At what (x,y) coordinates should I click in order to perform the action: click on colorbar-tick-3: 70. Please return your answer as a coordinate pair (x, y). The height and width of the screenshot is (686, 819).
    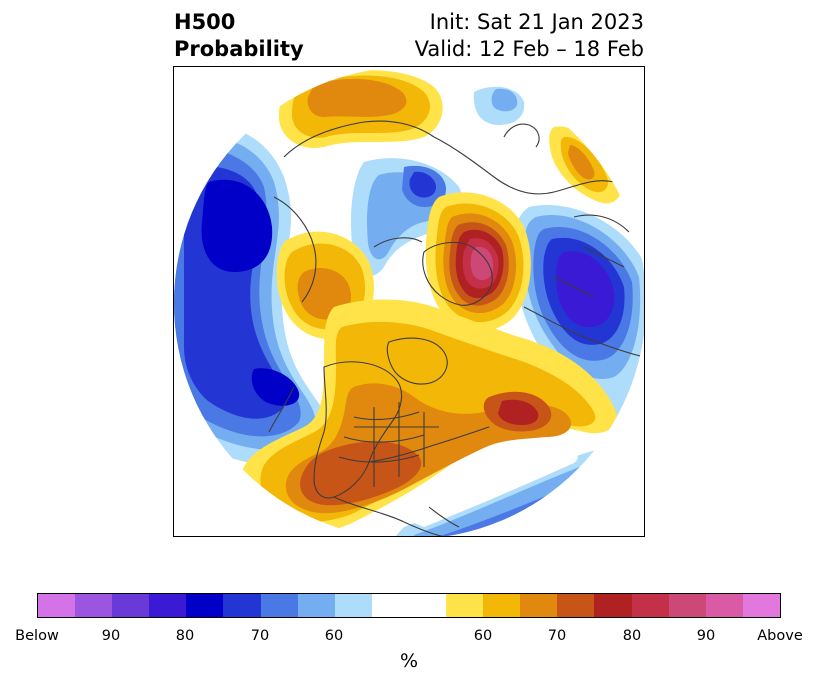
    Looking at the image, I should click on (260, 636).